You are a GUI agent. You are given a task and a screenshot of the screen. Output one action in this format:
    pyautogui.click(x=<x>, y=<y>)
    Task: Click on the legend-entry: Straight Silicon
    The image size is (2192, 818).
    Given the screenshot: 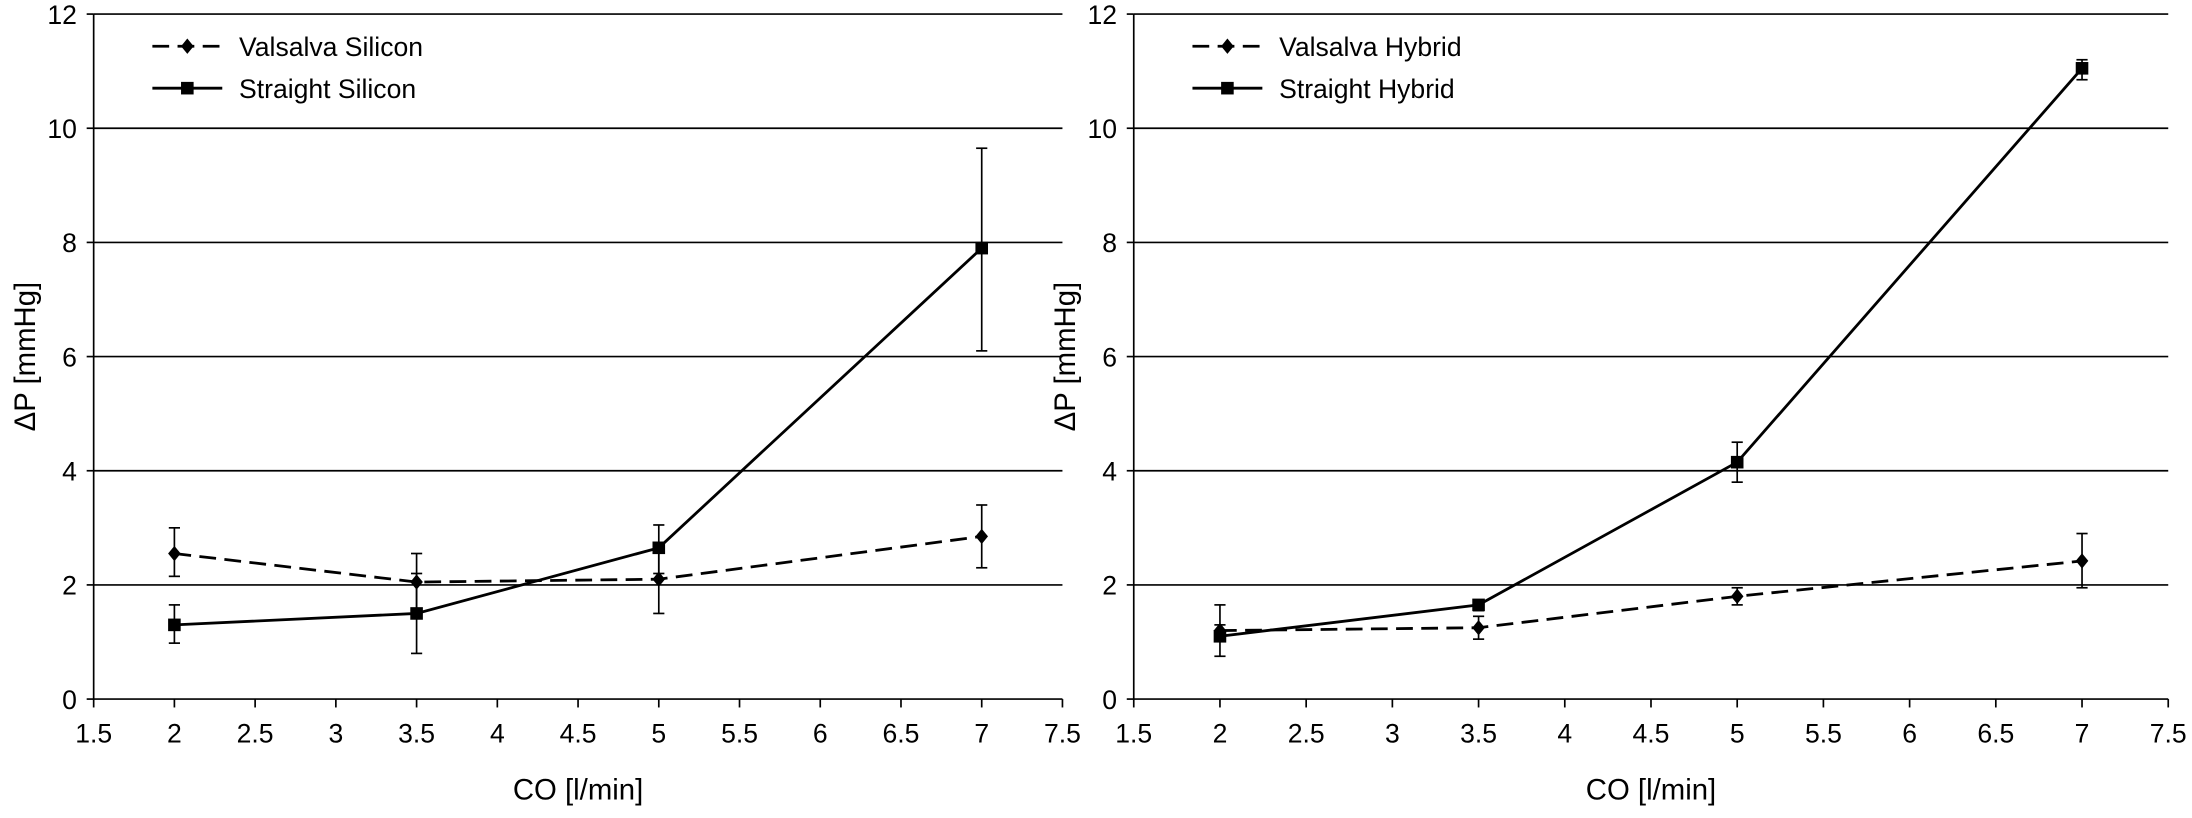 What is the action you would take?
    pyautogui.click(x=284, y=89)
    